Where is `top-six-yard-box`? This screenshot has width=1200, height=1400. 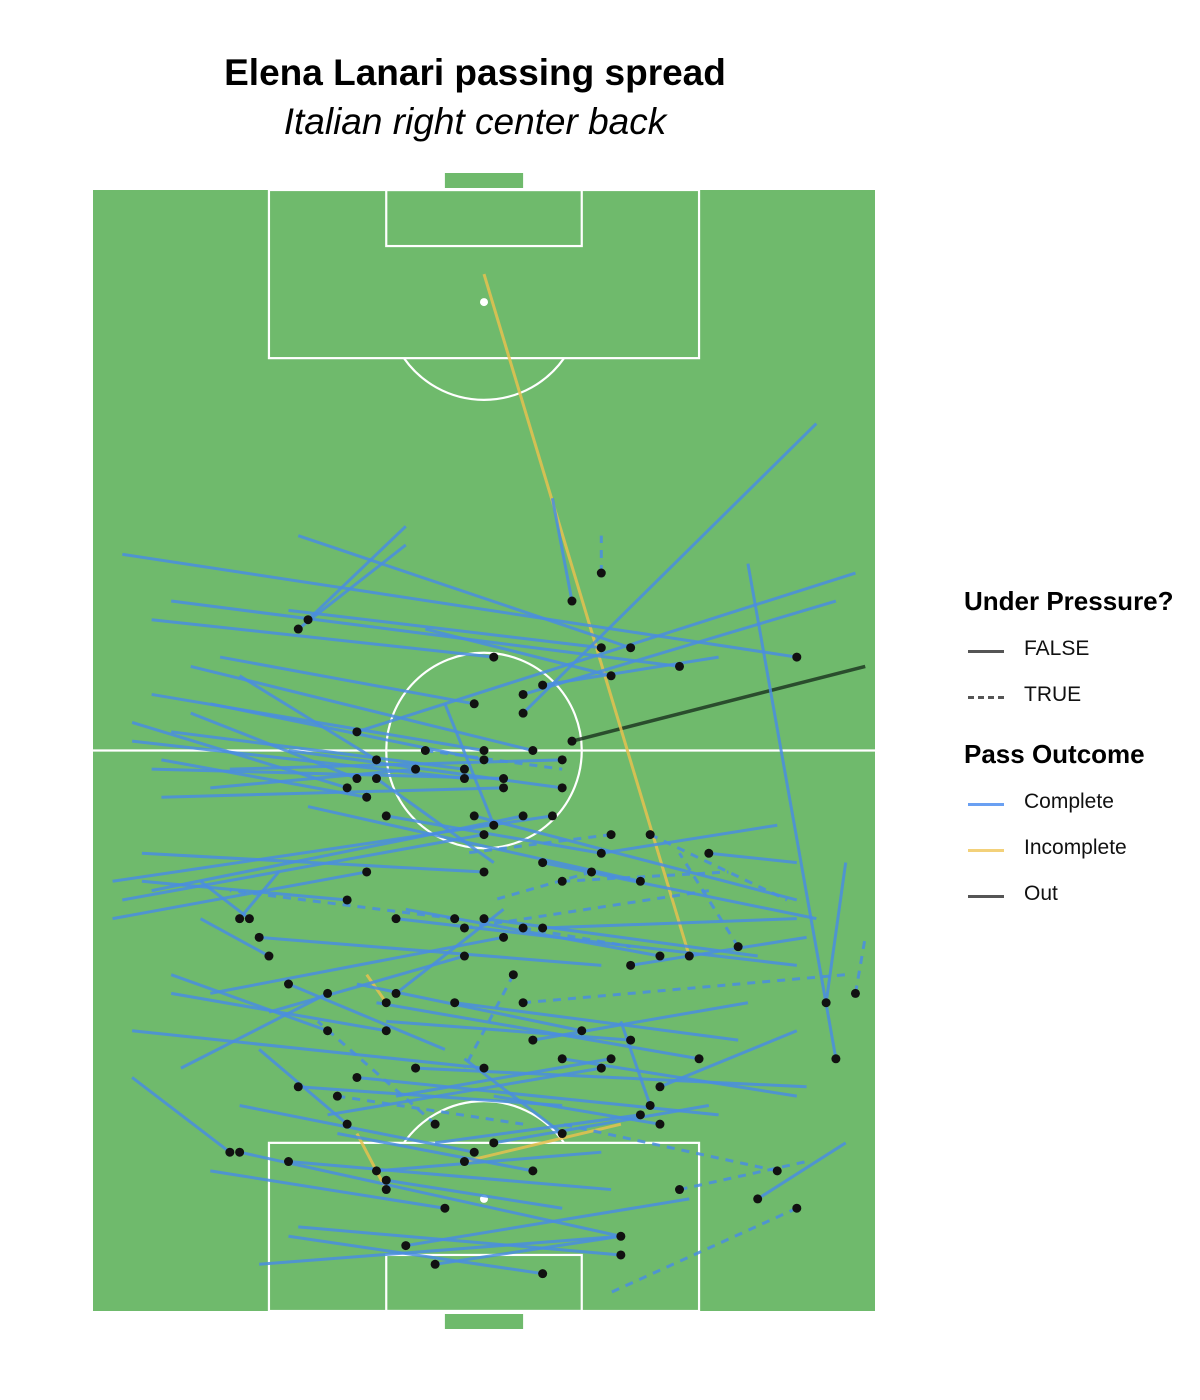 top-six-yard-box is located at coordinates (484, 218).